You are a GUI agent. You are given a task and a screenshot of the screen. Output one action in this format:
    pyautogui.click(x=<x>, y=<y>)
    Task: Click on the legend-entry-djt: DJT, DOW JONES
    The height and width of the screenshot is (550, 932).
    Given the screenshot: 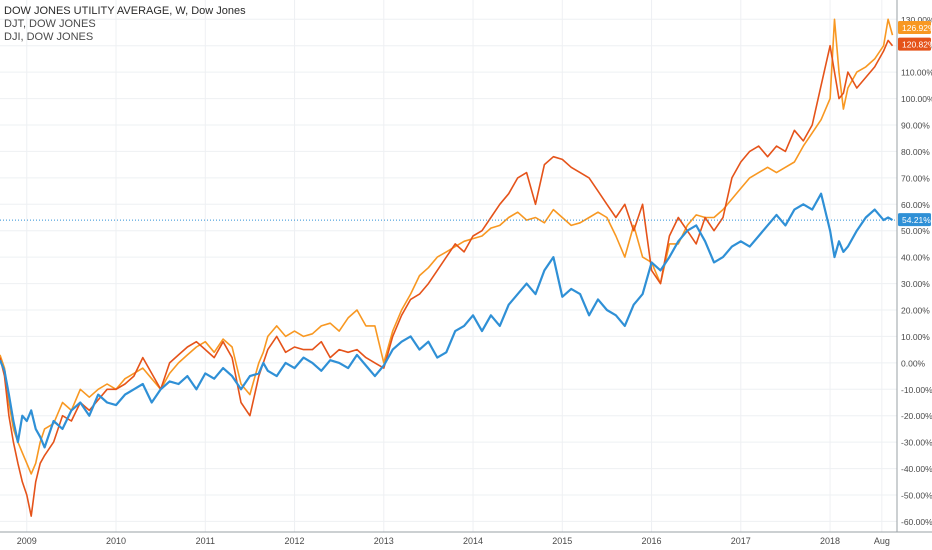 What is the action you would take?
    pyautogui.click(x=50, y=24)
    